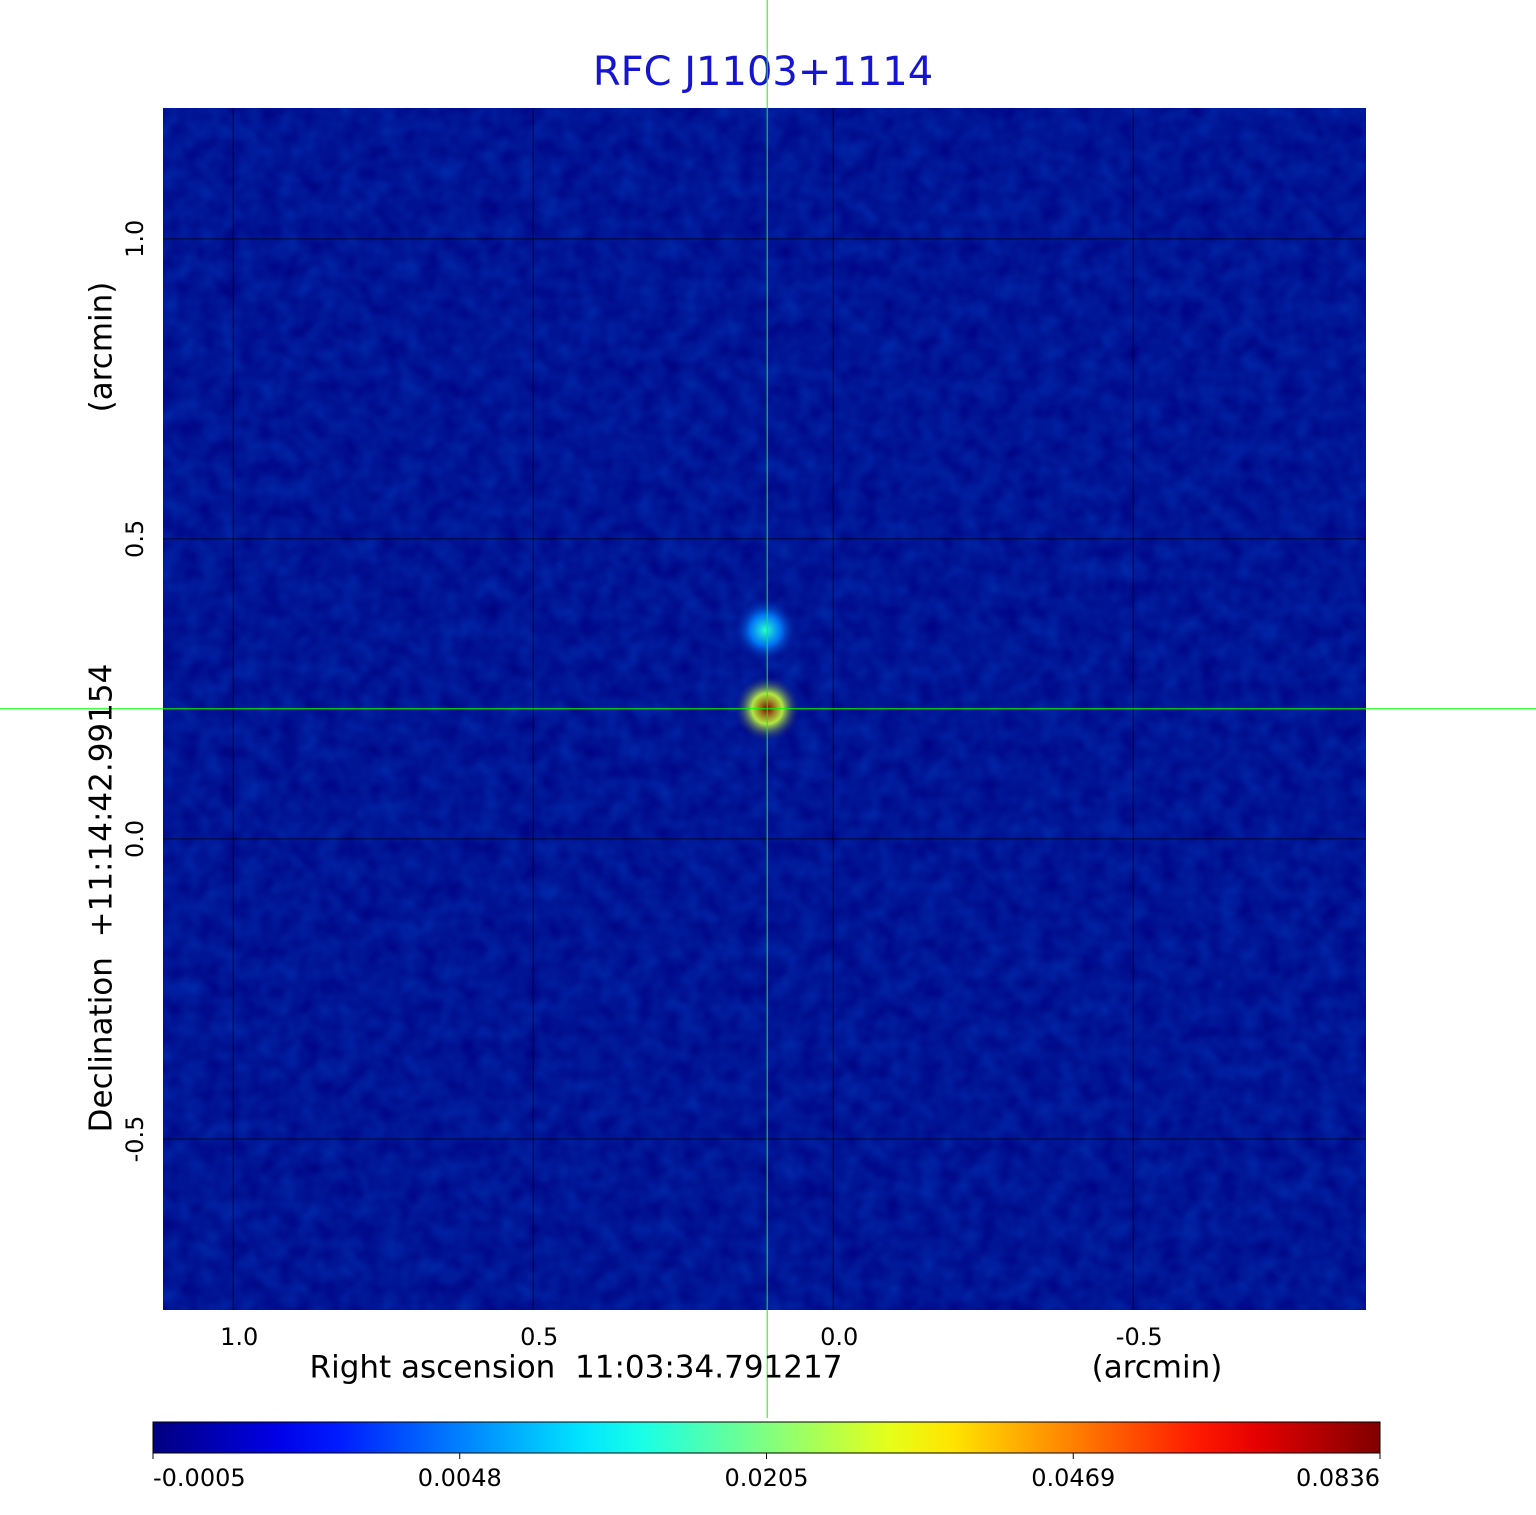 Image resolution: width=1536 pixels, height=1515 pixels. What do you see at coordinates (102, 898) in the screenshot?
I see `y-axis-label: Declination +11:14:42.99154` at bounding box center [102, 898].